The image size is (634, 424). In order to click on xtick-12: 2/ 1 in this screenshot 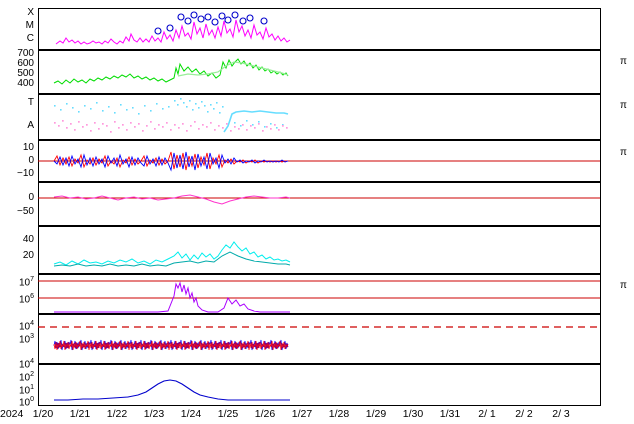, I will do `click(487, 414)`.